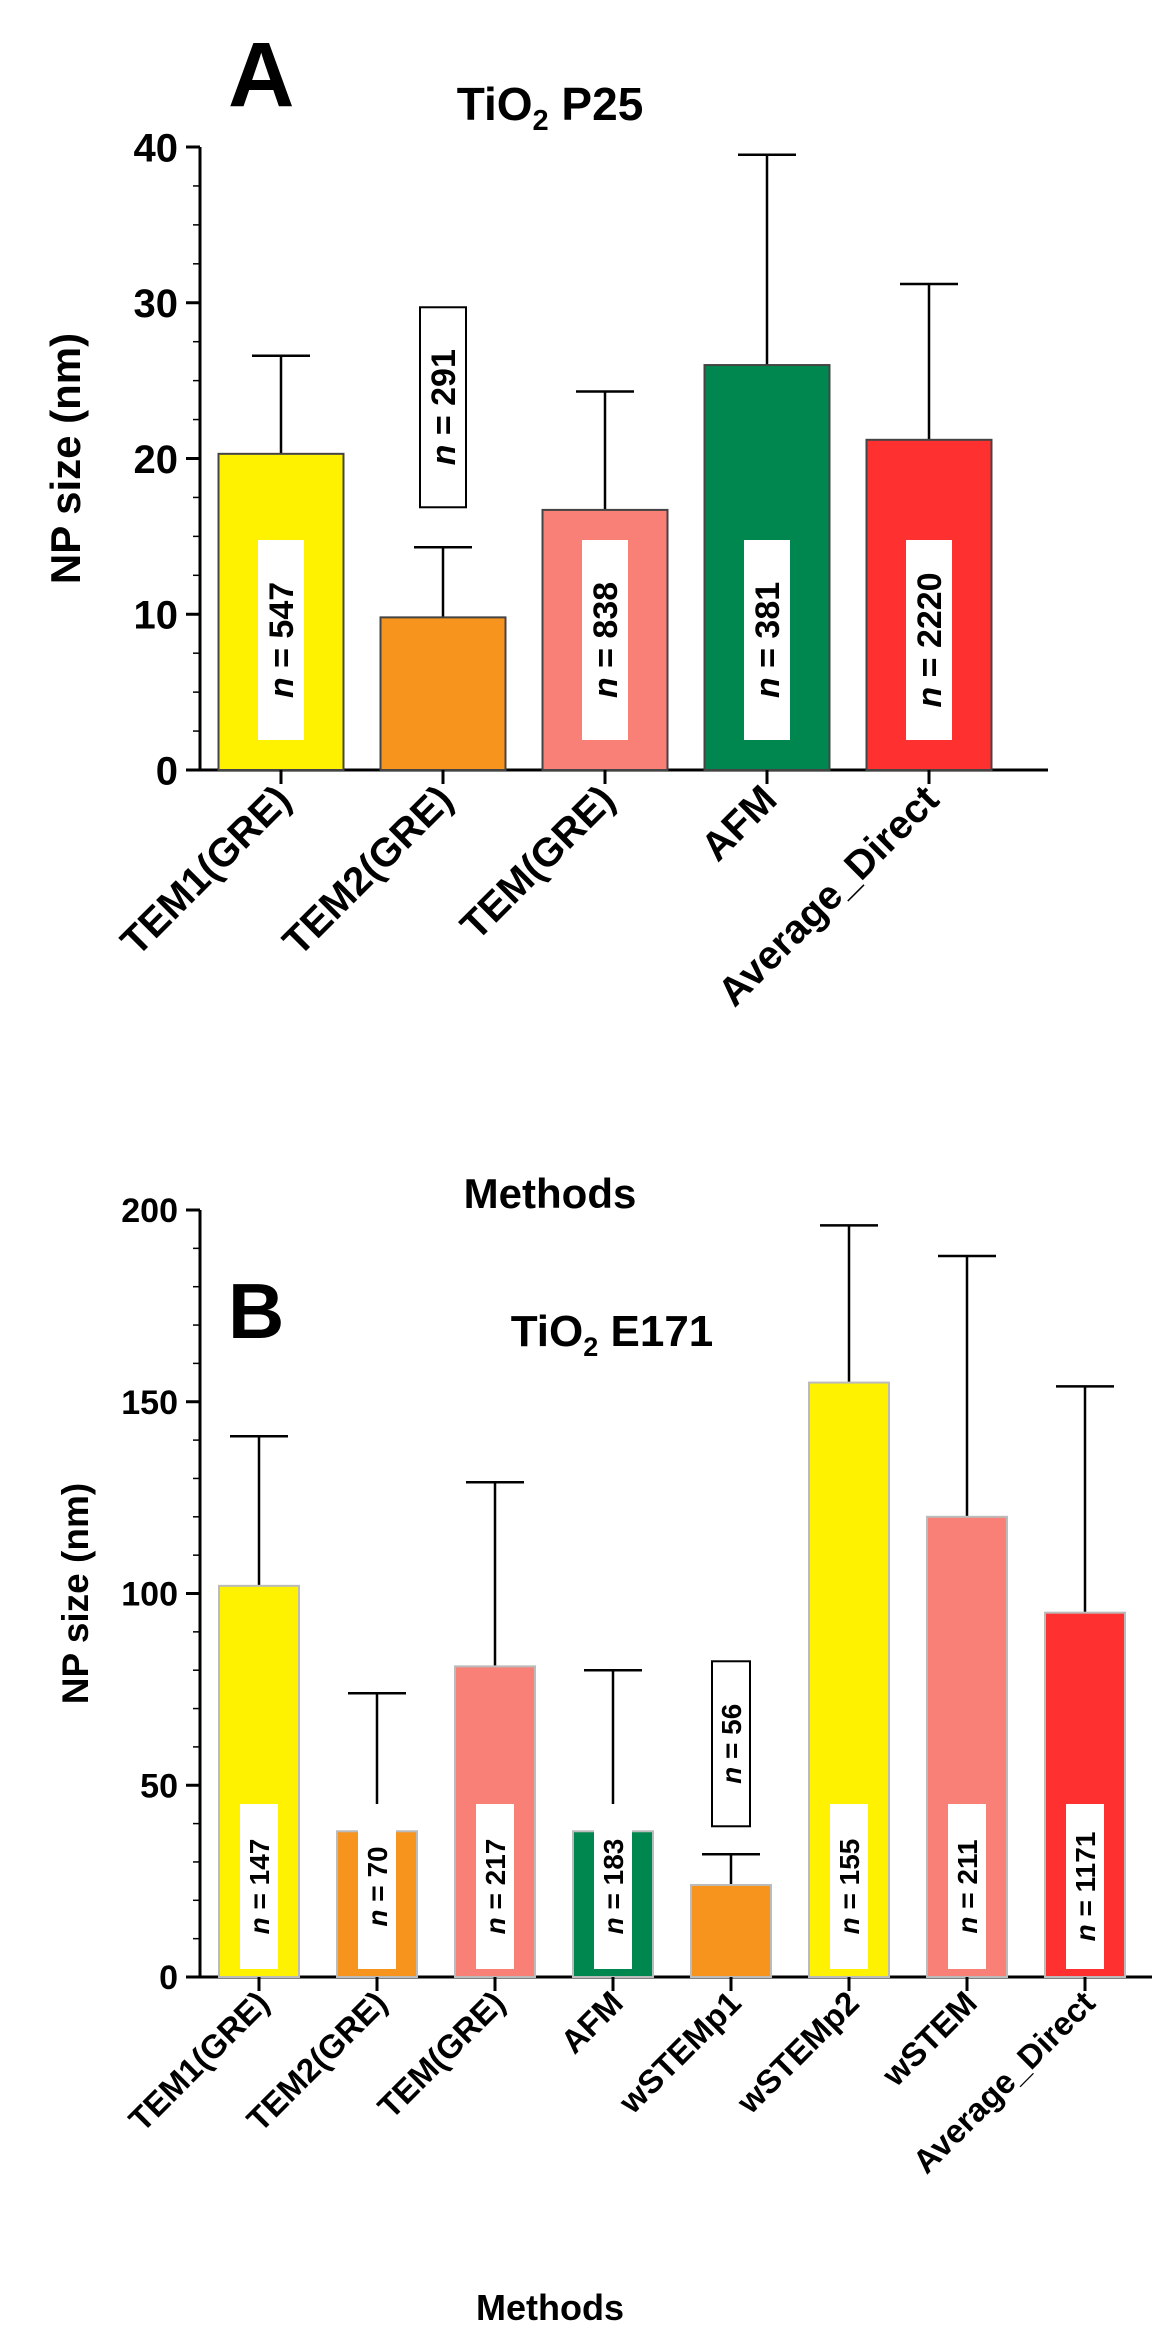  What do you see at coordinates (849, 1878) in the screenshot?
I see `panel-b-n-label-value: = 155` at bounding box center [849, 1878].